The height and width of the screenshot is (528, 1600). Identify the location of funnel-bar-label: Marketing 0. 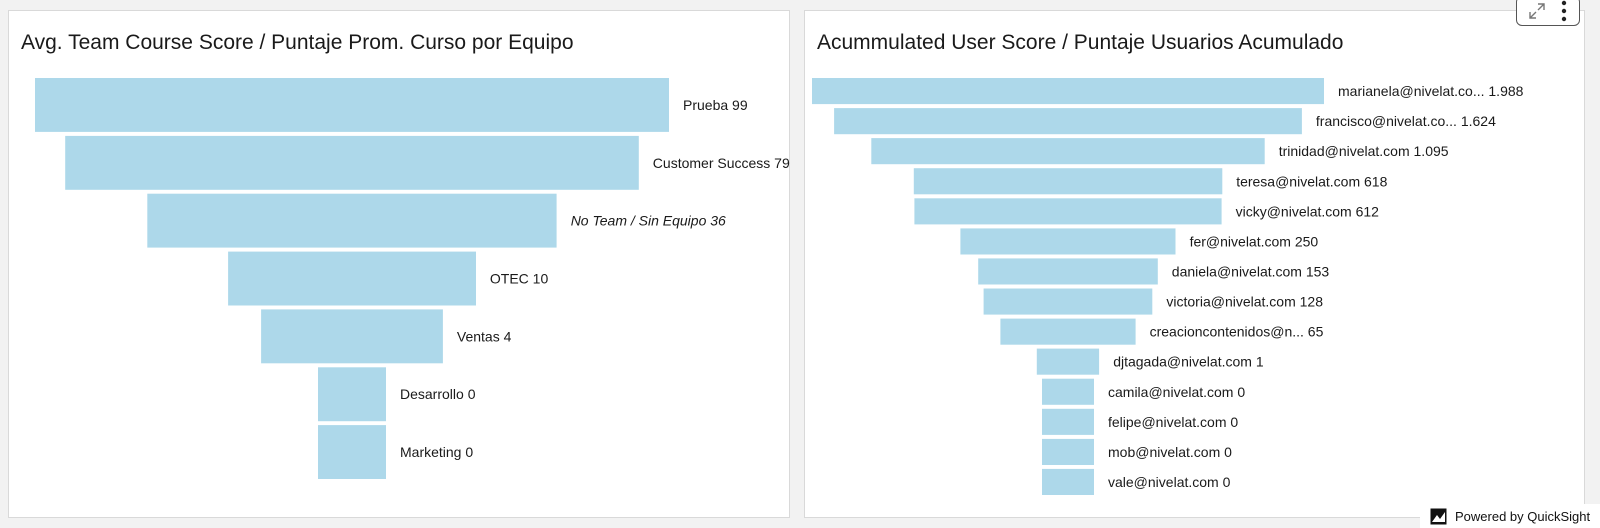
(436, 452).